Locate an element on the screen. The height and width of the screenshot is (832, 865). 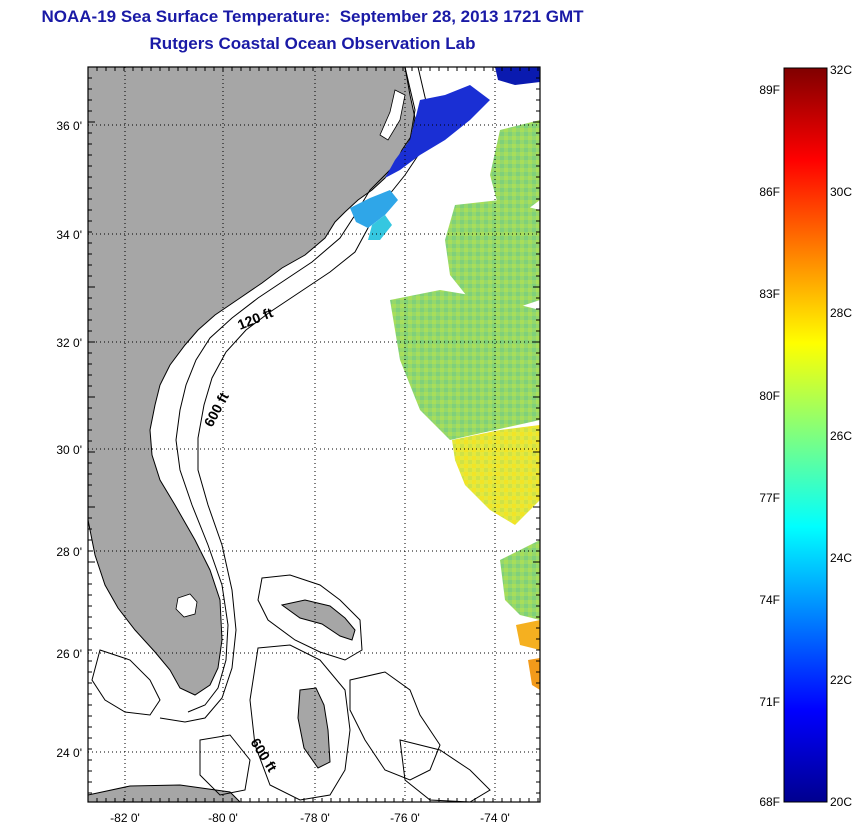
lake-okeechobee is located at coordinates (186, 605).